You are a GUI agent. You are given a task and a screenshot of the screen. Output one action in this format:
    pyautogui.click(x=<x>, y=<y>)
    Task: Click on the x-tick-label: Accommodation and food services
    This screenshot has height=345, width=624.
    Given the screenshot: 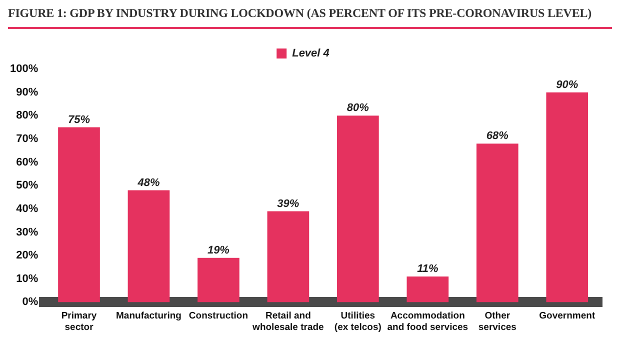 What is the action you would take?
    pyautogui.click(x=427, y=321)
    